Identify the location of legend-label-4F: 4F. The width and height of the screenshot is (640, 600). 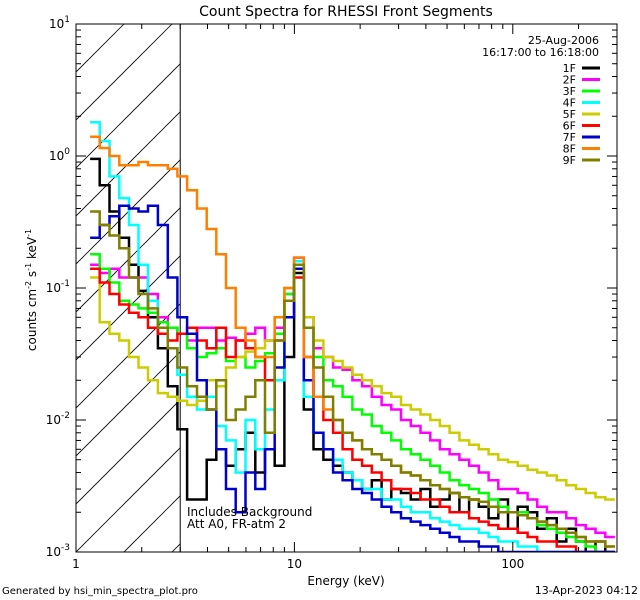
(569, 103).